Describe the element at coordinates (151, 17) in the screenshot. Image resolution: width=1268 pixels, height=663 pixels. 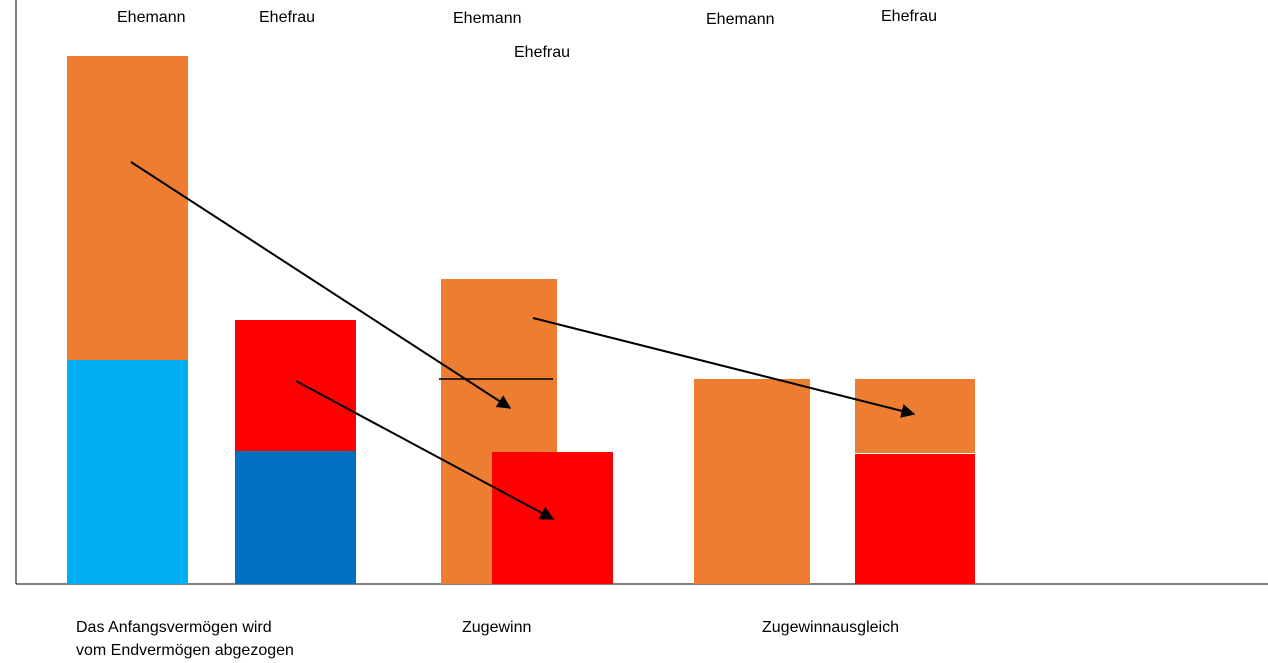
I see `label-husband-1: Ehemann` at that location.